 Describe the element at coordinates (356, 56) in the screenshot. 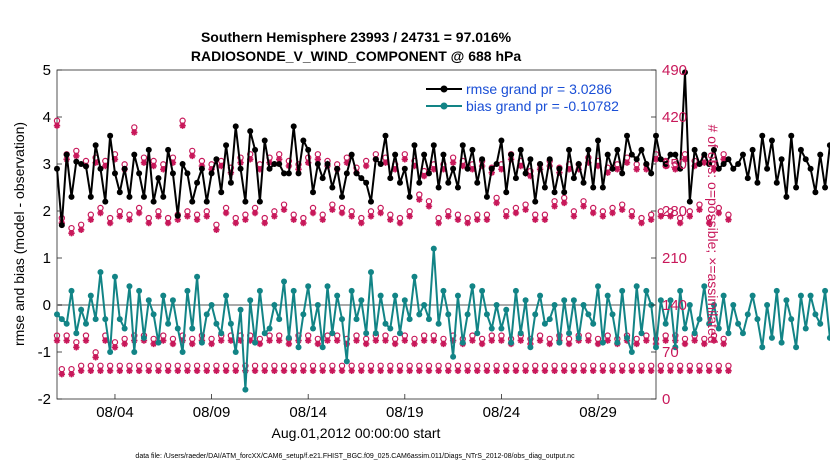

I see `chart-title-line2: RADIOSONDE_V_WIND_COMPONENT @ 688 hPa` at that location.